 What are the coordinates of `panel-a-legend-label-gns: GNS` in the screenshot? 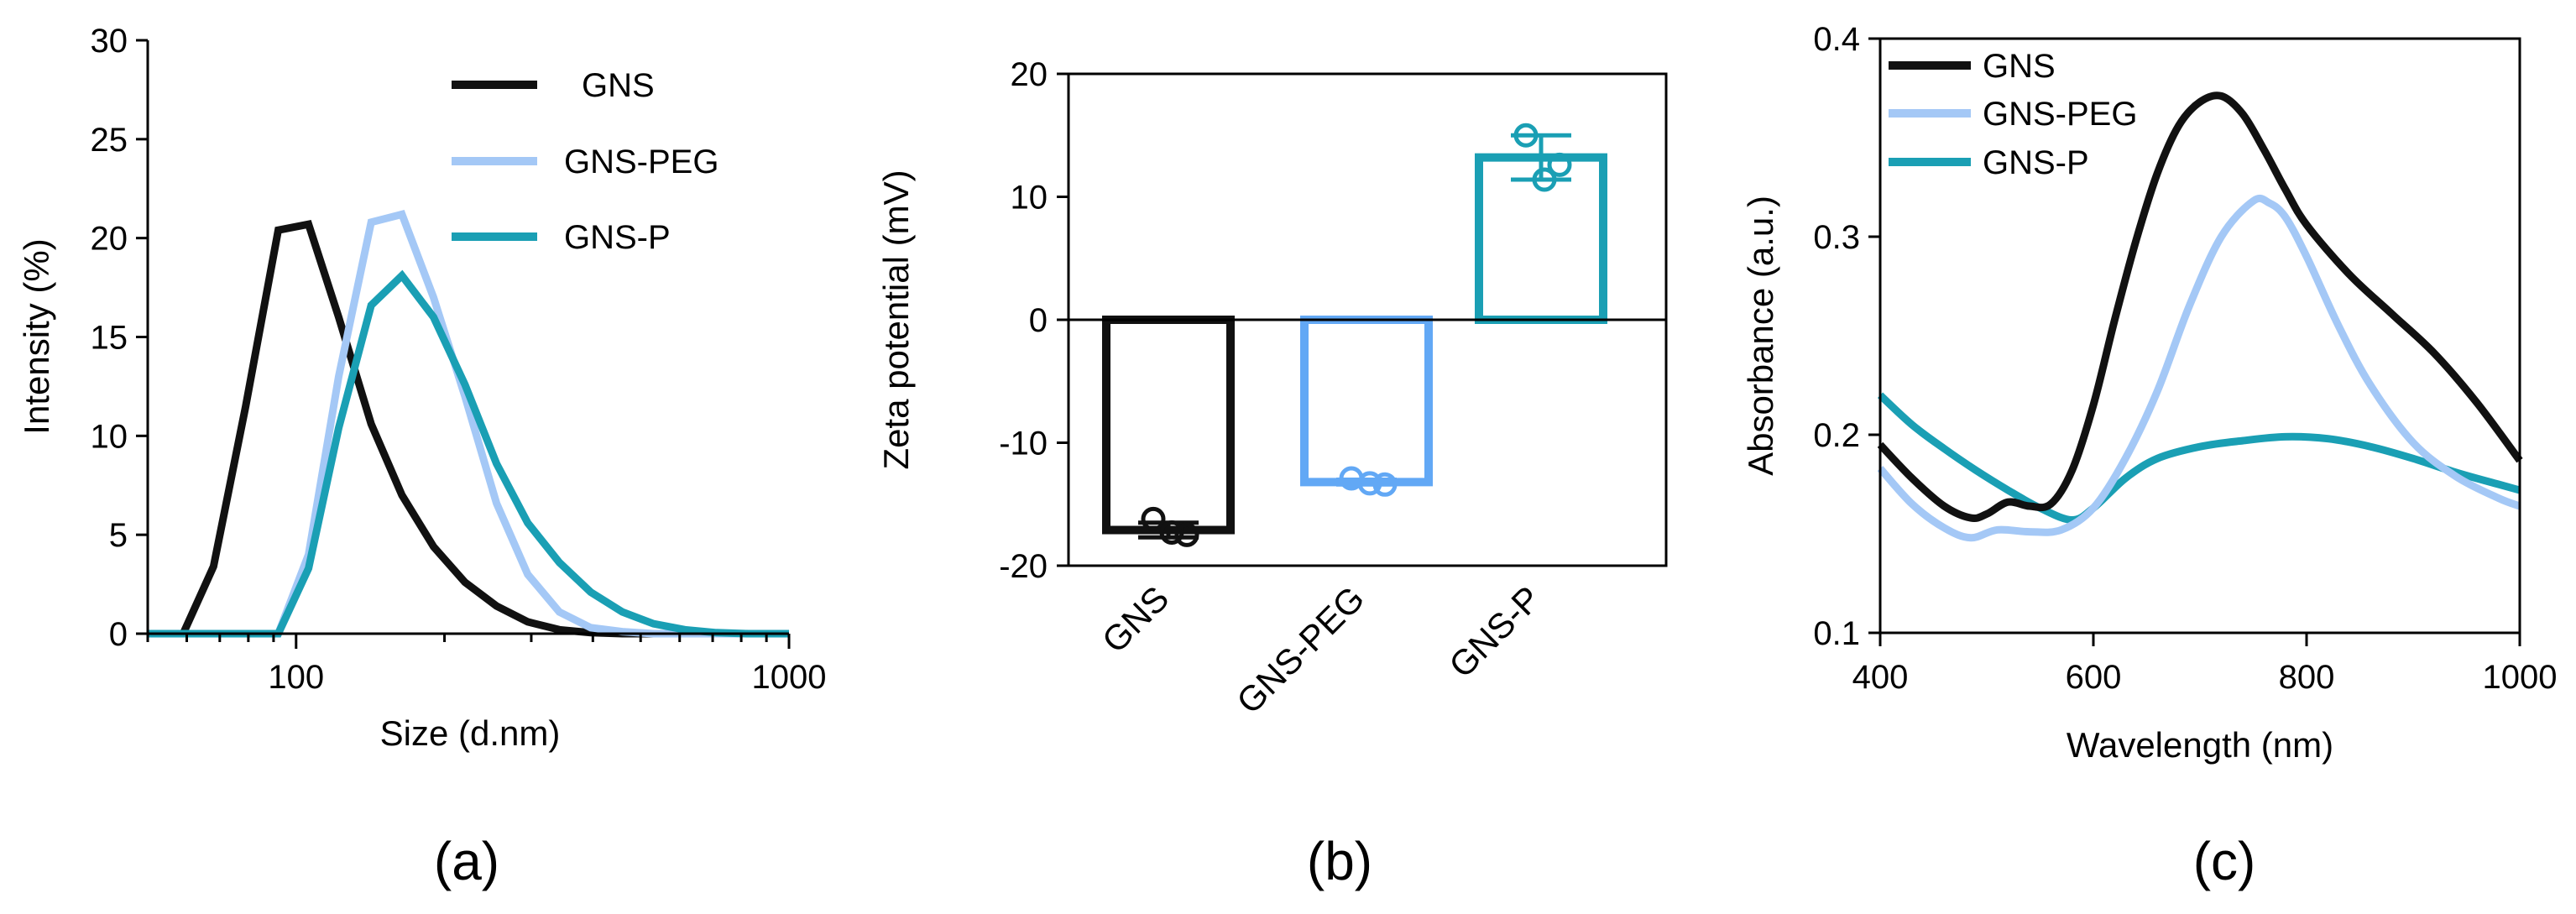 It's located at (618, 85).